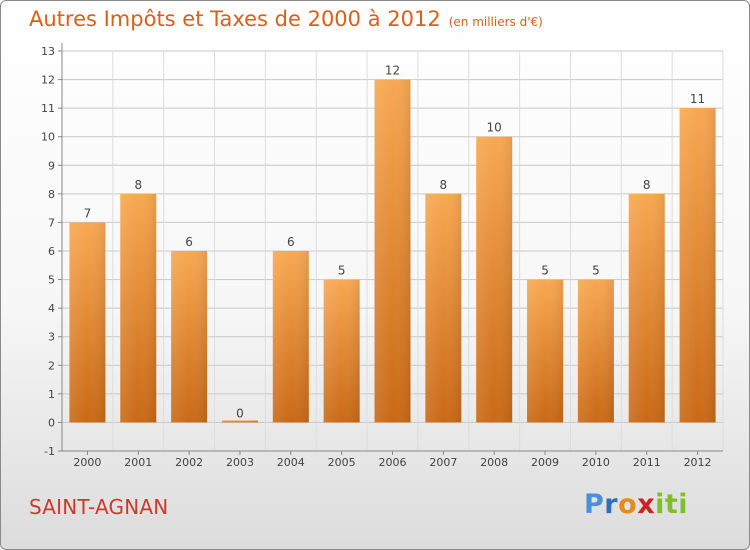 Image resolution: width=750 pixels, height=550 pixels. I want to click on y-tick-label: 1, so click(51, 394).